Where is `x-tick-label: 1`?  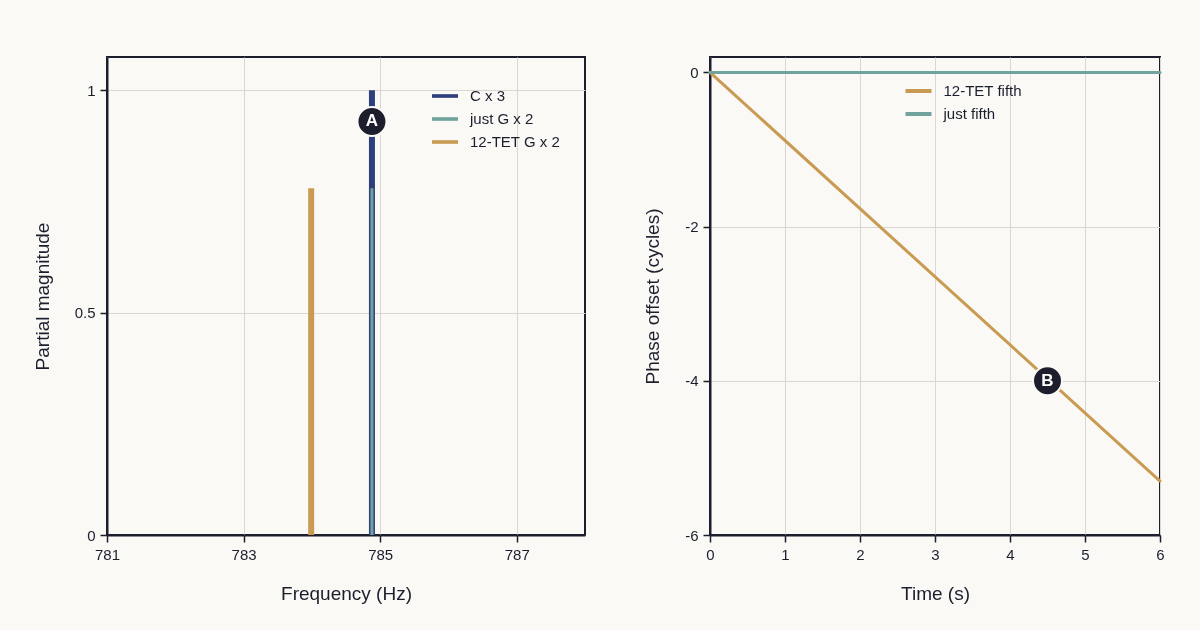
x-tick-label: 1 is located at coordinates (785, 554).